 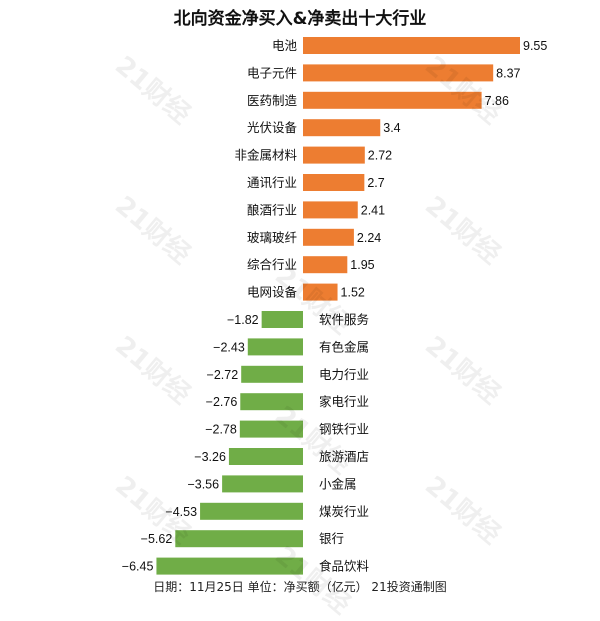 What do you see at coordinates (353, 293) in the screenshot?
I see `value-label: 1.52` at bounding box center [353, 293].